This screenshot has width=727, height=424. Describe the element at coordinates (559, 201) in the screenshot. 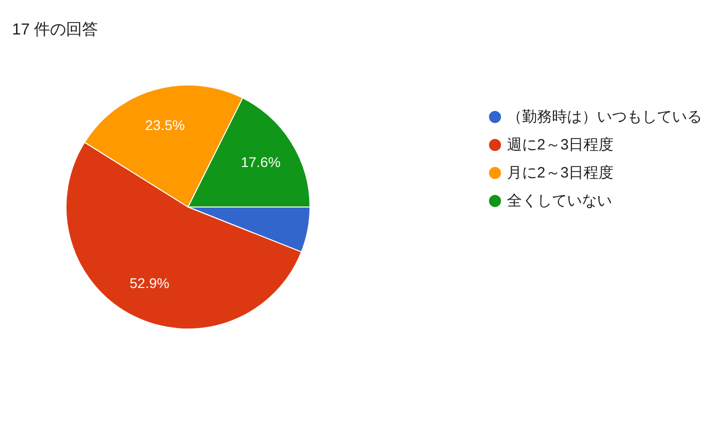

I see `legend-label: 全くしていない` at that location.